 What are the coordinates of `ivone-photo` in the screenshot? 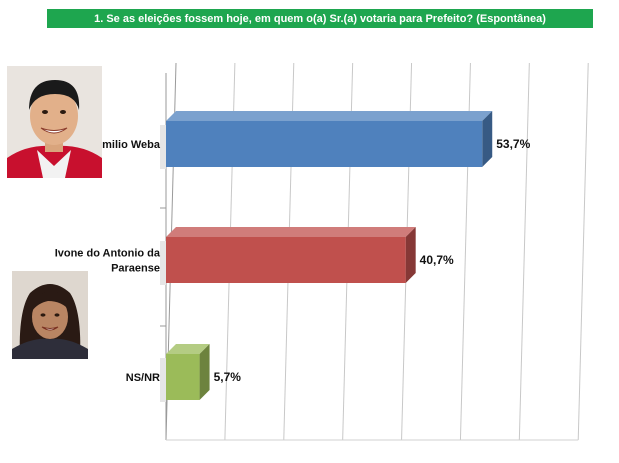 It's located at (50, 315).